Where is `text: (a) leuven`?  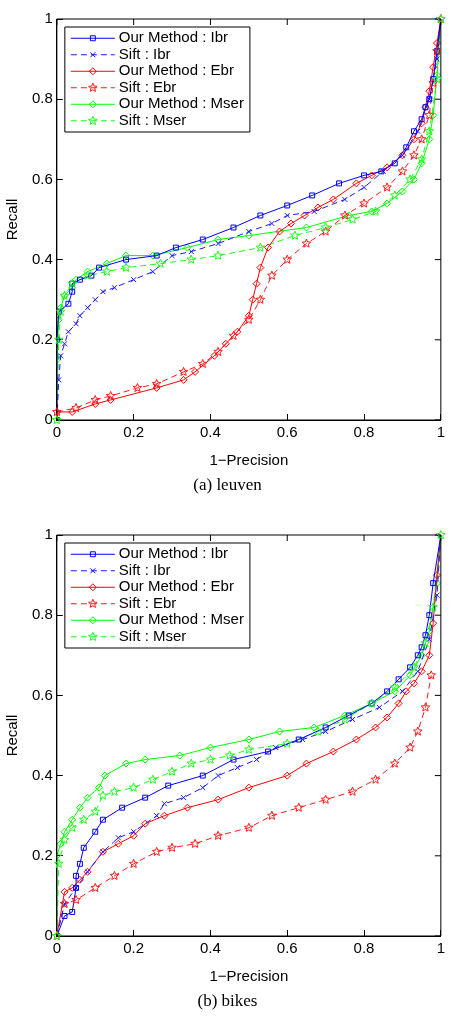 text: (a) leuven is located at coordinates (227, 485).